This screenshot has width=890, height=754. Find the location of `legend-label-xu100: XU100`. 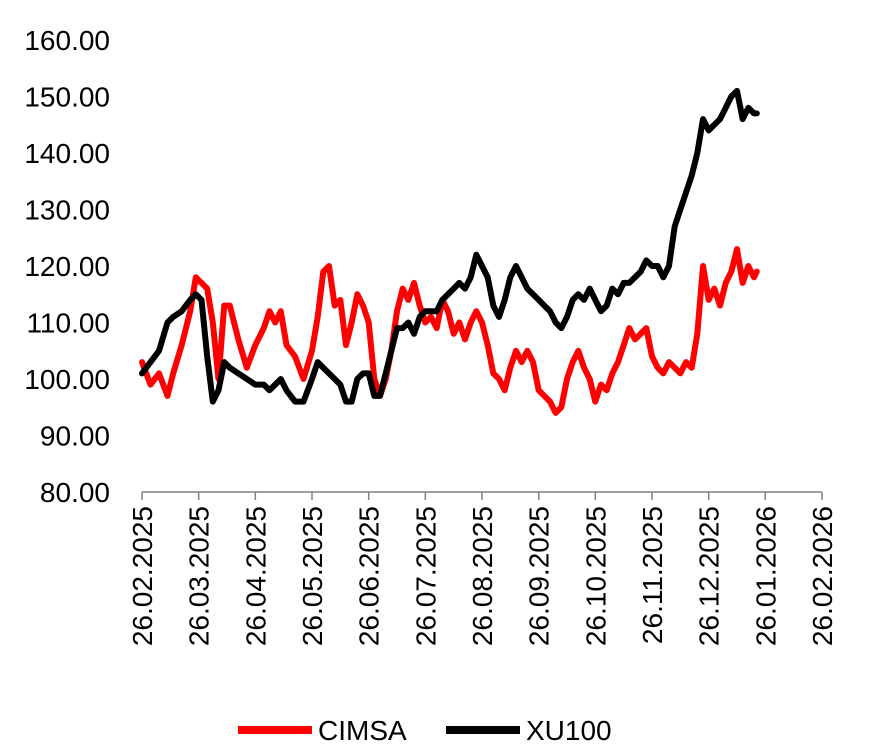

legend-label-xu100: XU100 is located at coordinates (569, 730).